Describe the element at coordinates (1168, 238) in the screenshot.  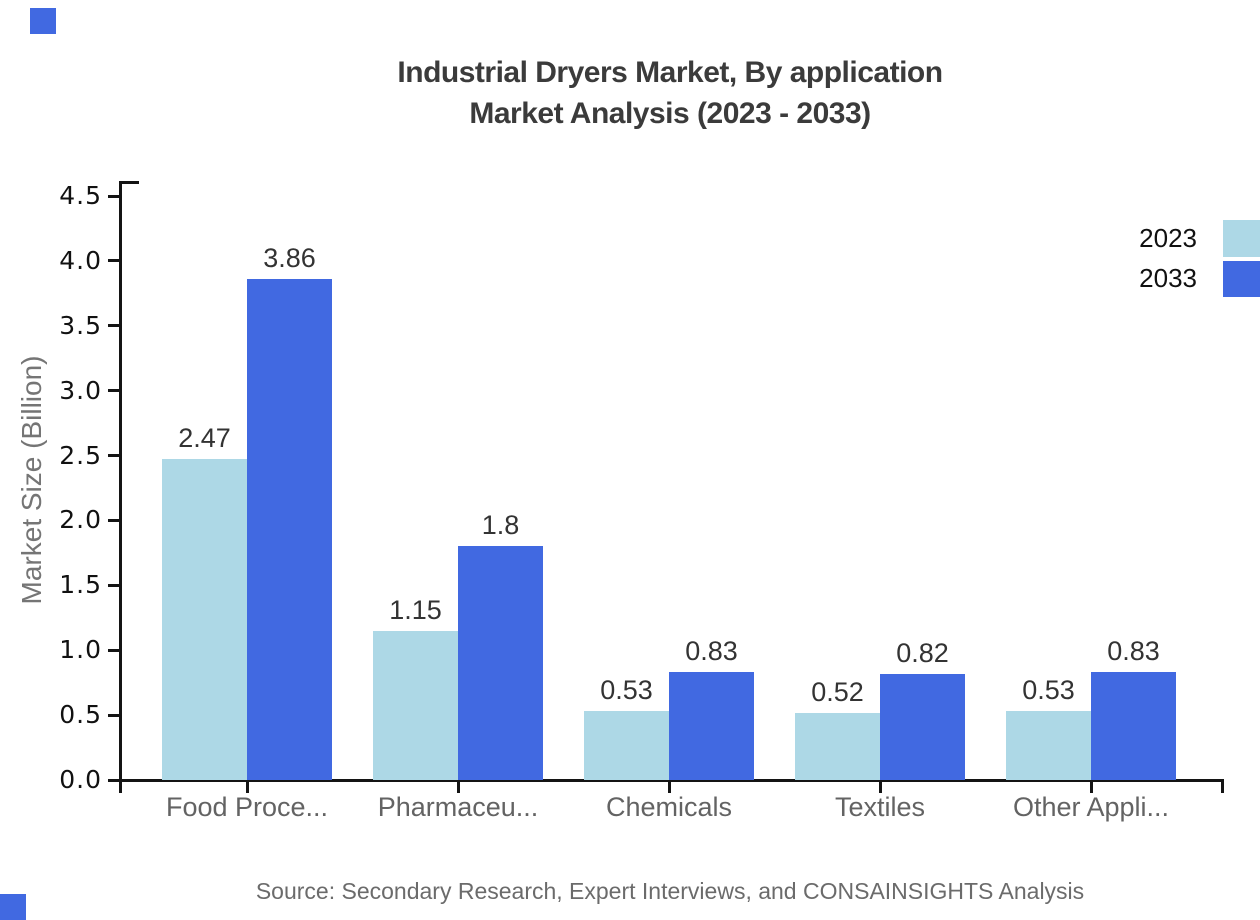
I see `legend-label-2023: 2023` at that location.